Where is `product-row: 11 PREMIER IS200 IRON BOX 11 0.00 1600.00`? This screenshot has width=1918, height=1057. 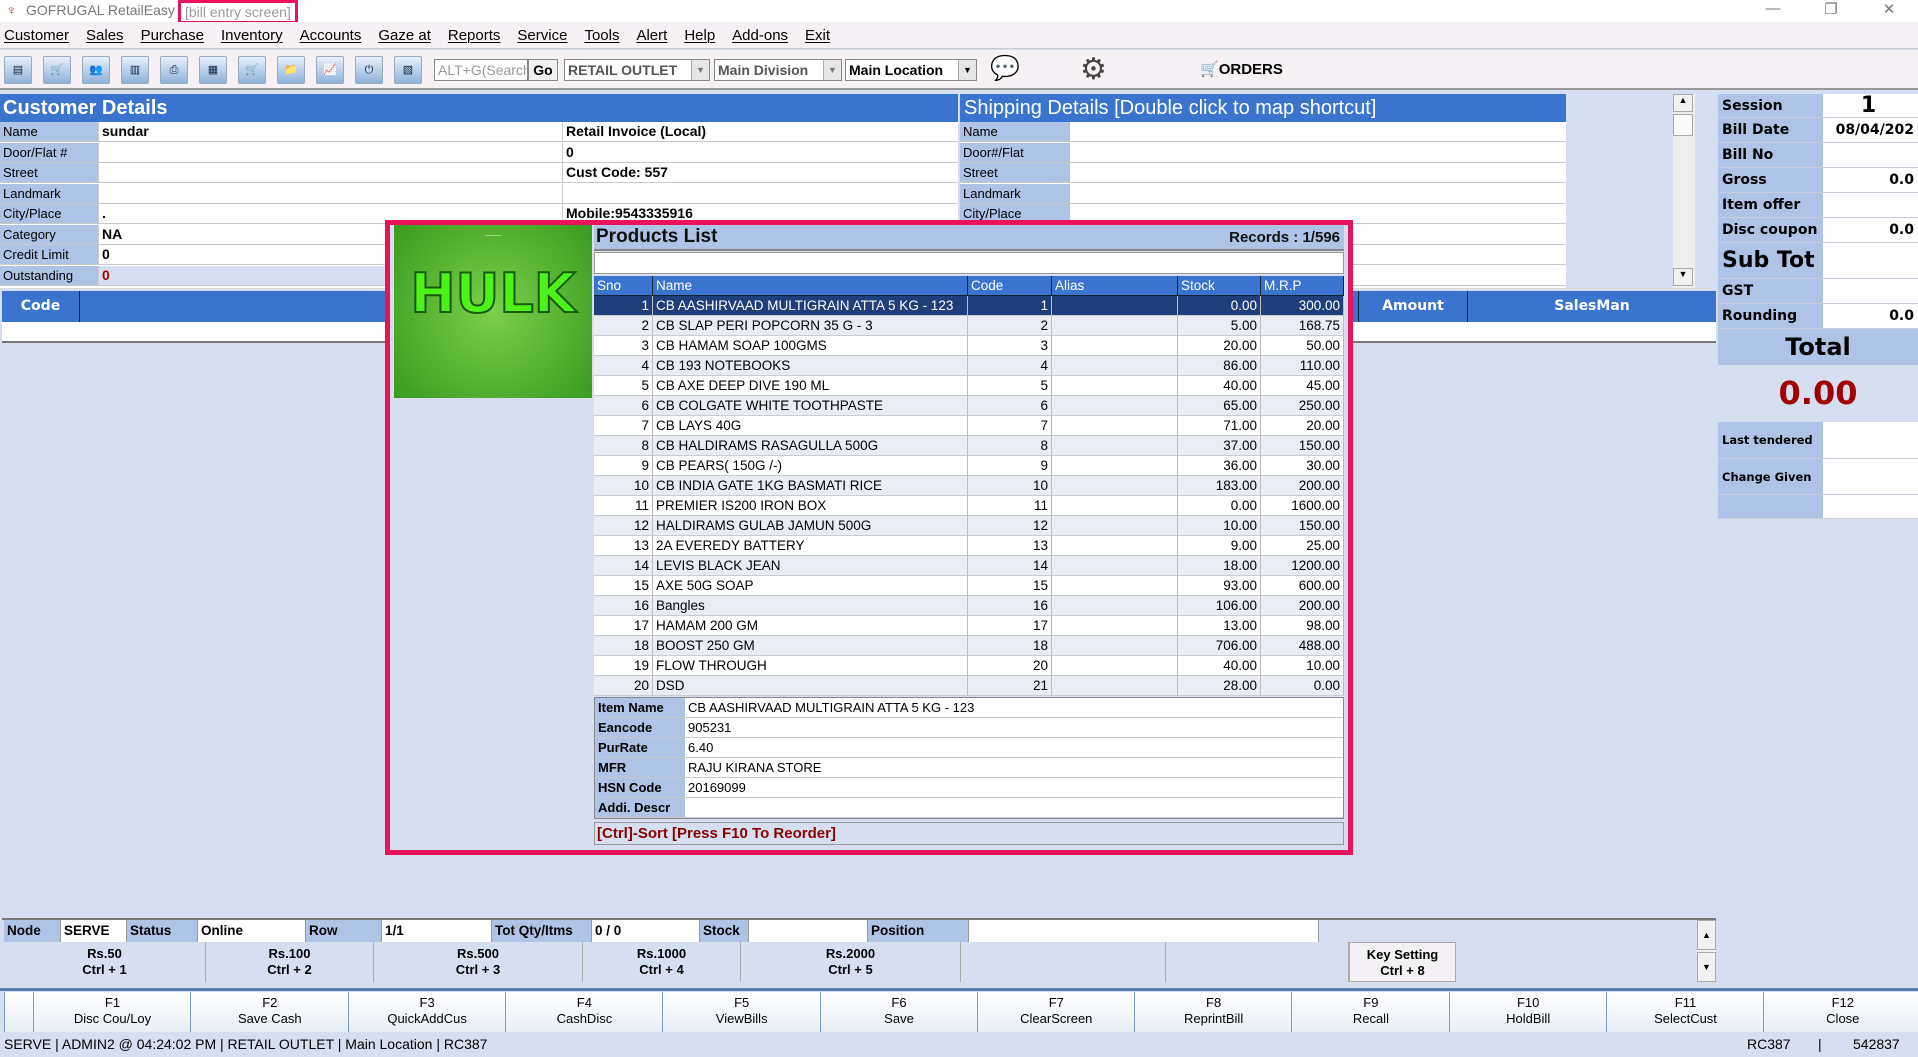 product-row: 11 PREMIER IS200 IRON BOX 11 0.00 1600.00 is located at coordinates (969, 506).